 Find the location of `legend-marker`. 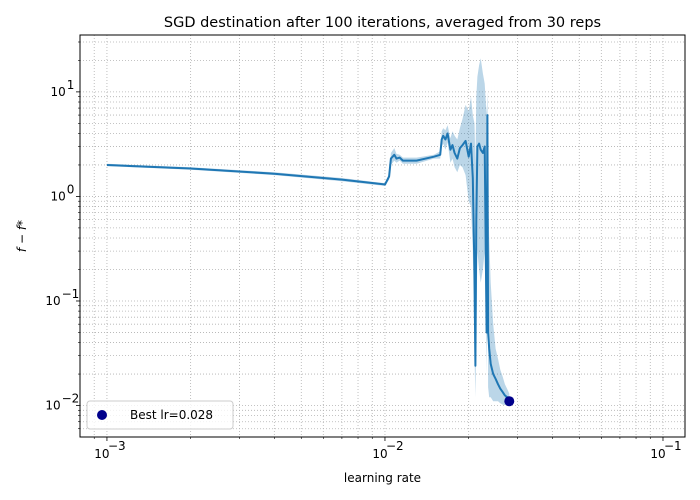

legend-marker is located at coordinates (102, 415).